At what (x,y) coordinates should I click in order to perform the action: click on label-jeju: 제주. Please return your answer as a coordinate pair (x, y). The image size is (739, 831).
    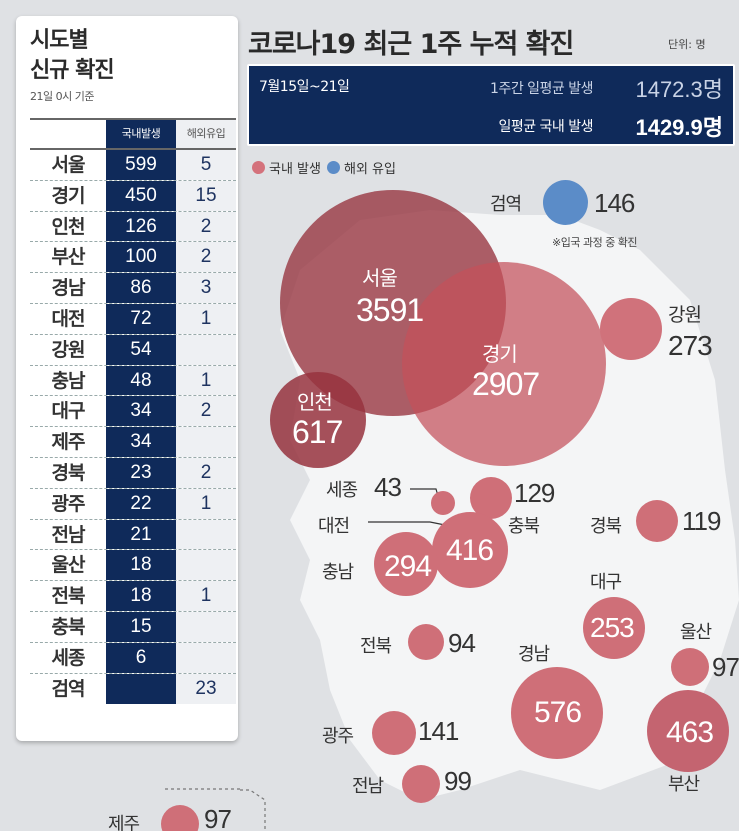
    Looking at the image, I should click on (124, 822).